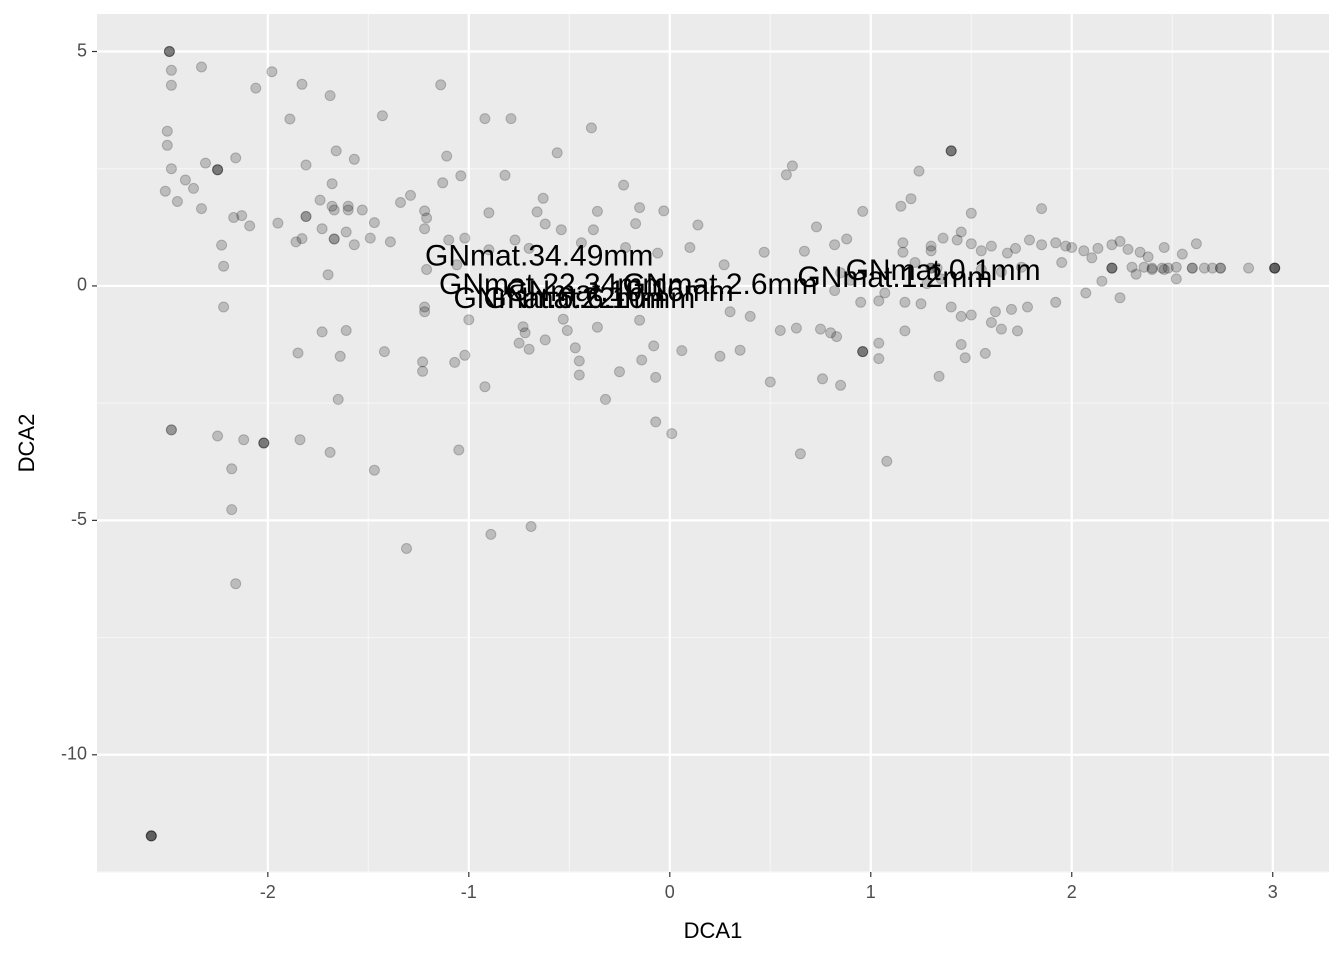  Describe the element at coordinates (539, 256) in the screenshot. I see `species-label: GNmat.34.49mm` at that location.